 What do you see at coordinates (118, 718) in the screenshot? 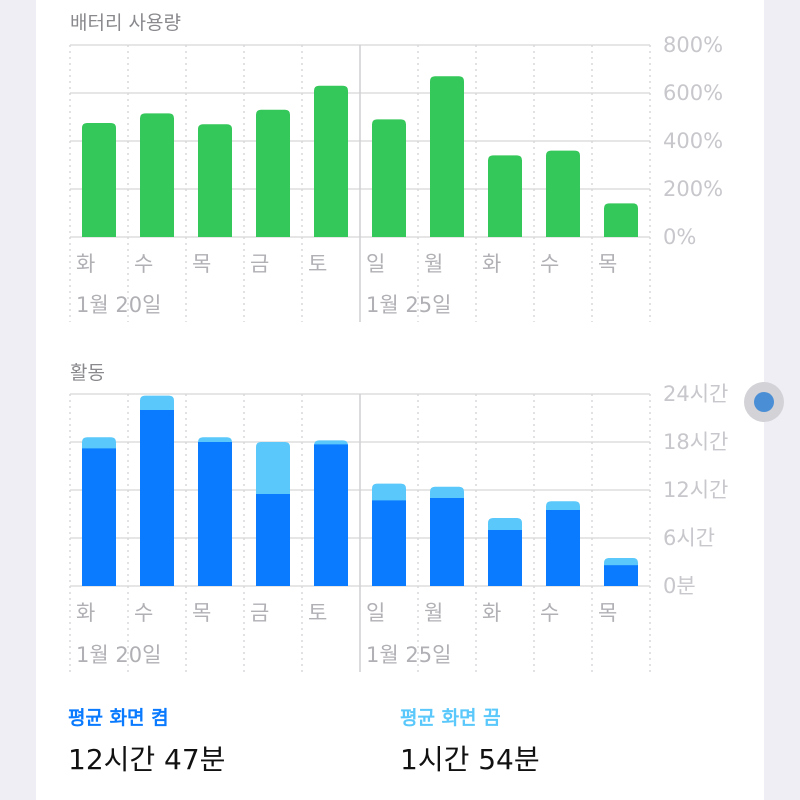
I see `screen-on-label: 평균 화면 켬` at bounding box center [118, 718].